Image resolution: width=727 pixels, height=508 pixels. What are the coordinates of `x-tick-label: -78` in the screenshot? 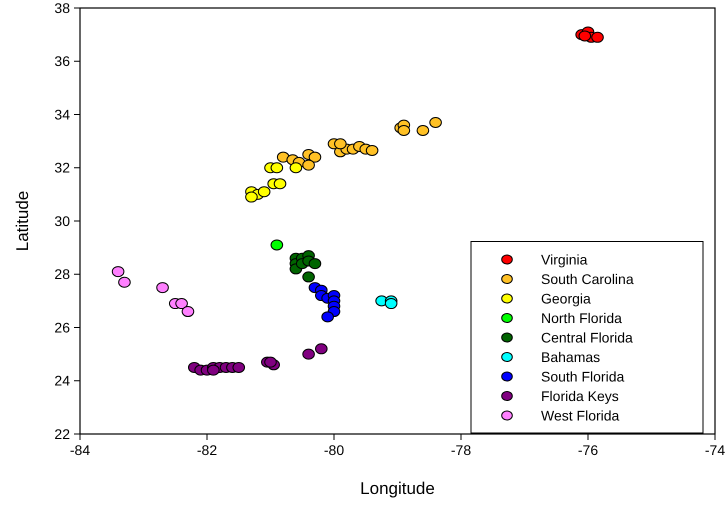 It's located at (461, 450).